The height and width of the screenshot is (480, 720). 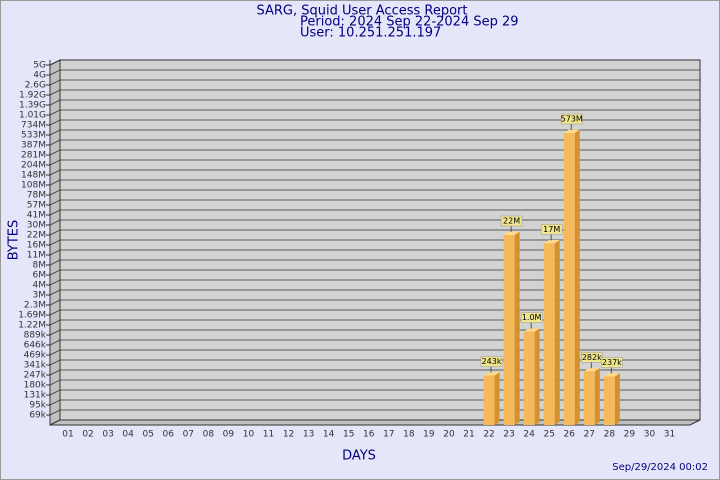 What do you see at coordinates (33, 126) in the screenshot?
I see `y-tick-label: 734M` at bounding box center [33, 126].